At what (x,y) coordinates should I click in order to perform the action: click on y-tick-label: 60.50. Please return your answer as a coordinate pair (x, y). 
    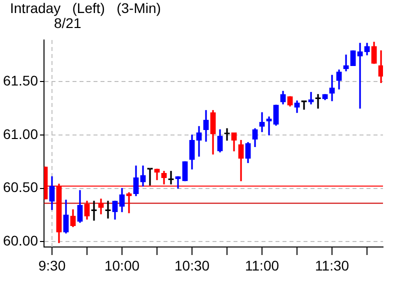
    Looking at the image, I should click on (20, 187).